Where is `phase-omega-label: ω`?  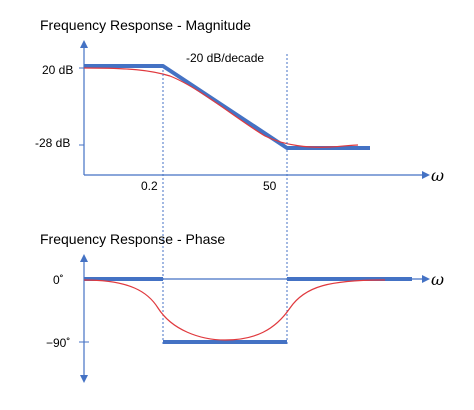
phase-omega-label: ω is located at coordinates (437, 279).